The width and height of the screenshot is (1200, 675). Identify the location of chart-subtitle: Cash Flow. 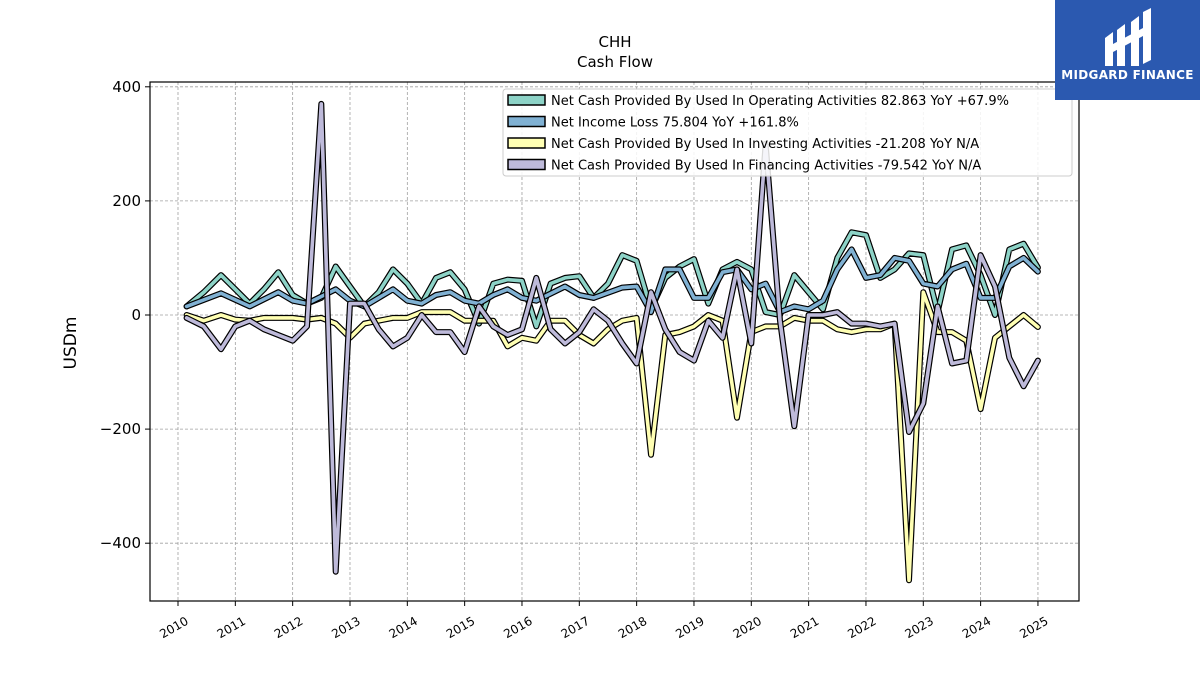
(615, 62).